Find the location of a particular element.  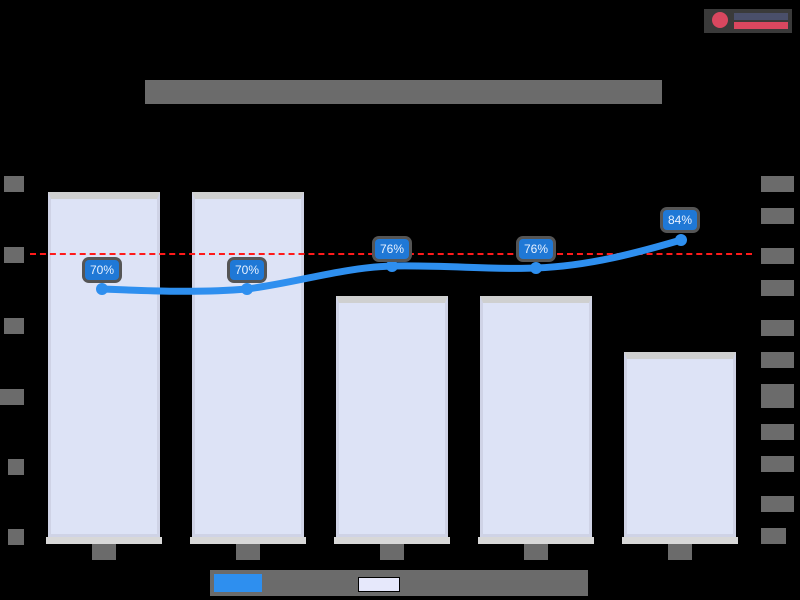

x-tick-label: [cat 1] is located at coordinates (104, 552).